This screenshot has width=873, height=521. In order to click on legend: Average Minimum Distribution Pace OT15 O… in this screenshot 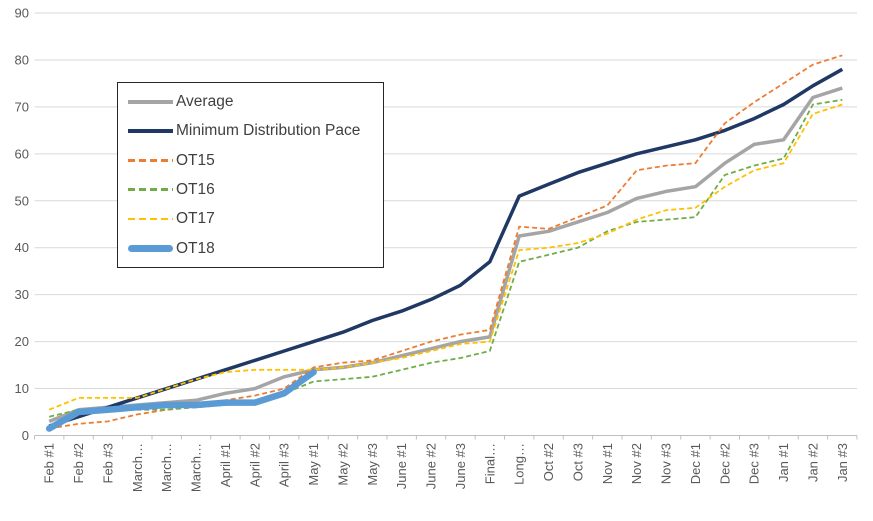, I will do `click(250, 175)`.